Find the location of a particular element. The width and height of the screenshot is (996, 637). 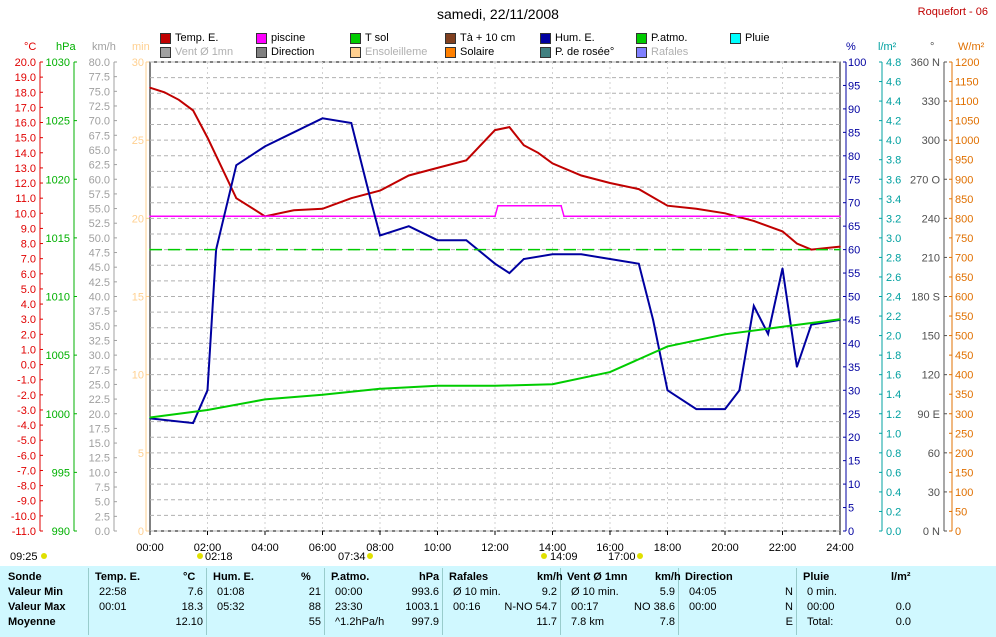

stats-header-sonde: Sonde is located at coordinates (25, 577).